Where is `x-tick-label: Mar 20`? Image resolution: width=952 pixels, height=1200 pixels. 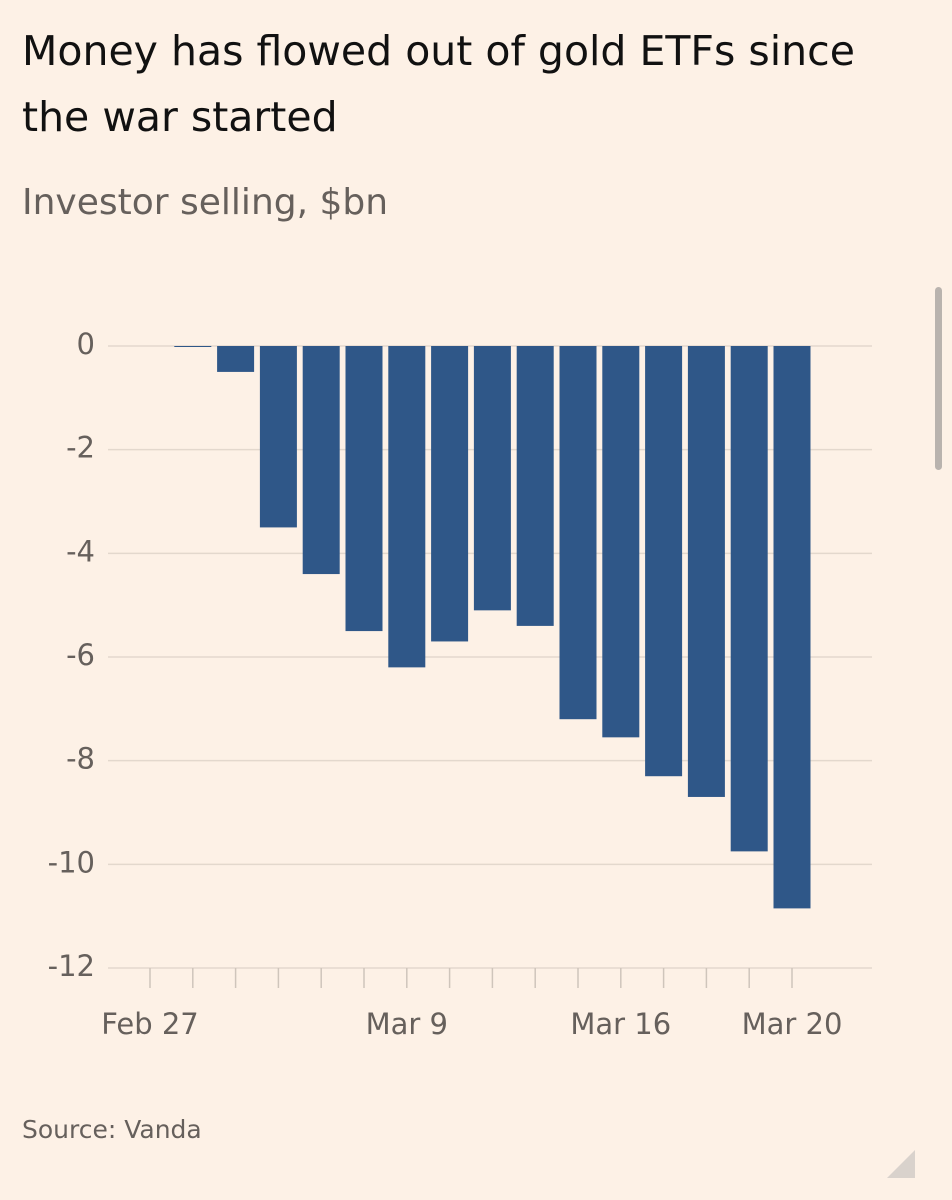 x-tick-label: Mar 20 is located at coordinates (792, 1024).